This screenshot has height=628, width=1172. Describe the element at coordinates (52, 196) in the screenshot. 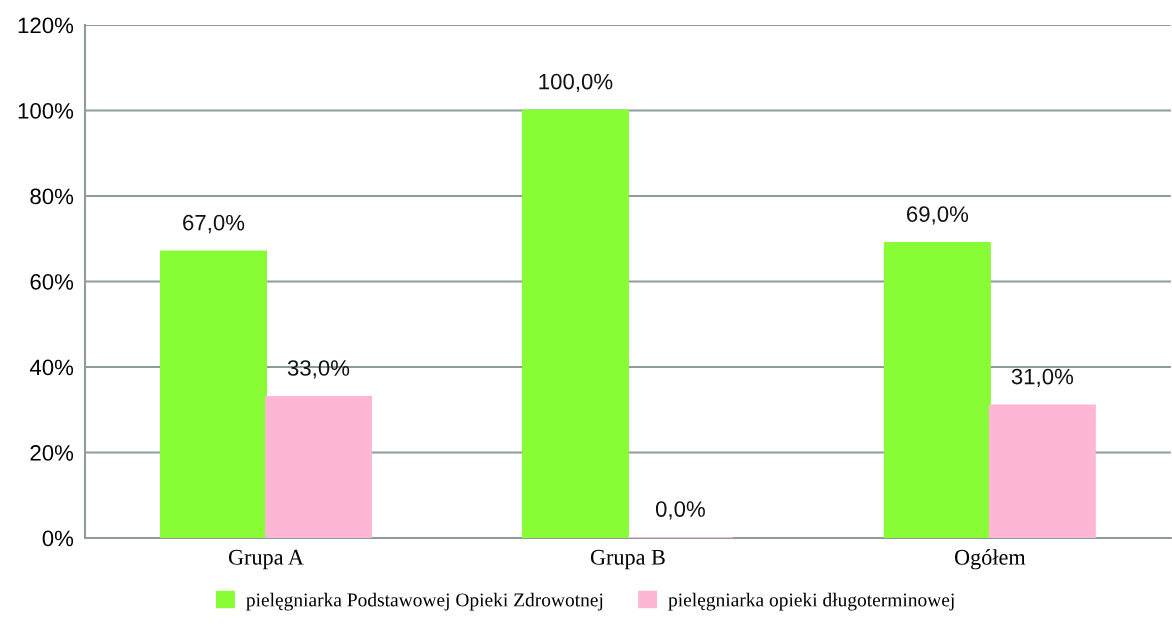

I see `y-tick-label: 80%` at that location.